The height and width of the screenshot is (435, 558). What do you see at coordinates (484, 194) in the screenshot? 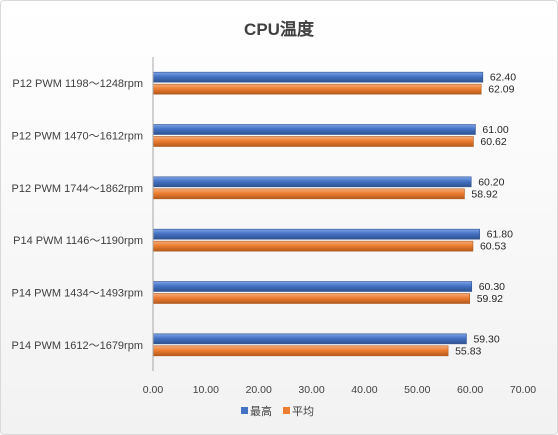
I see `data-label-avg: 58.92` at bounding box center [484, 194].